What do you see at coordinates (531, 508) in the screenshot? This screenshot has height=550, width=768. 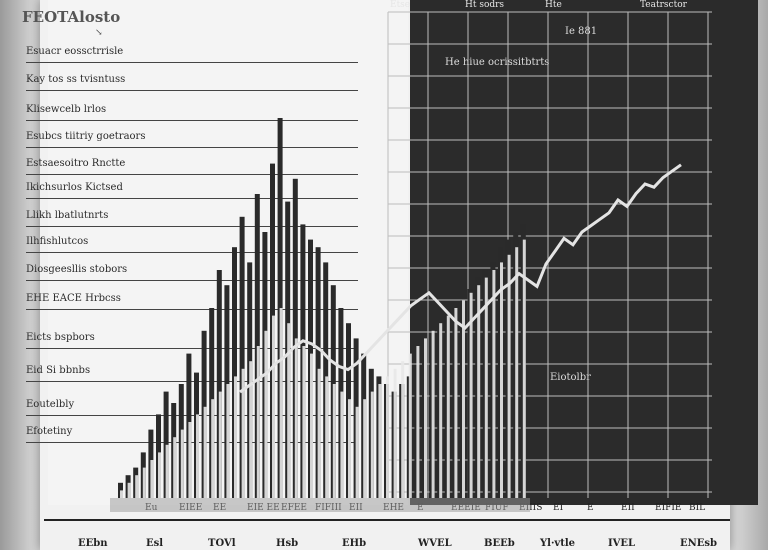 I see `axis-label-11: EIIIS` at bounding box center [531, 508].